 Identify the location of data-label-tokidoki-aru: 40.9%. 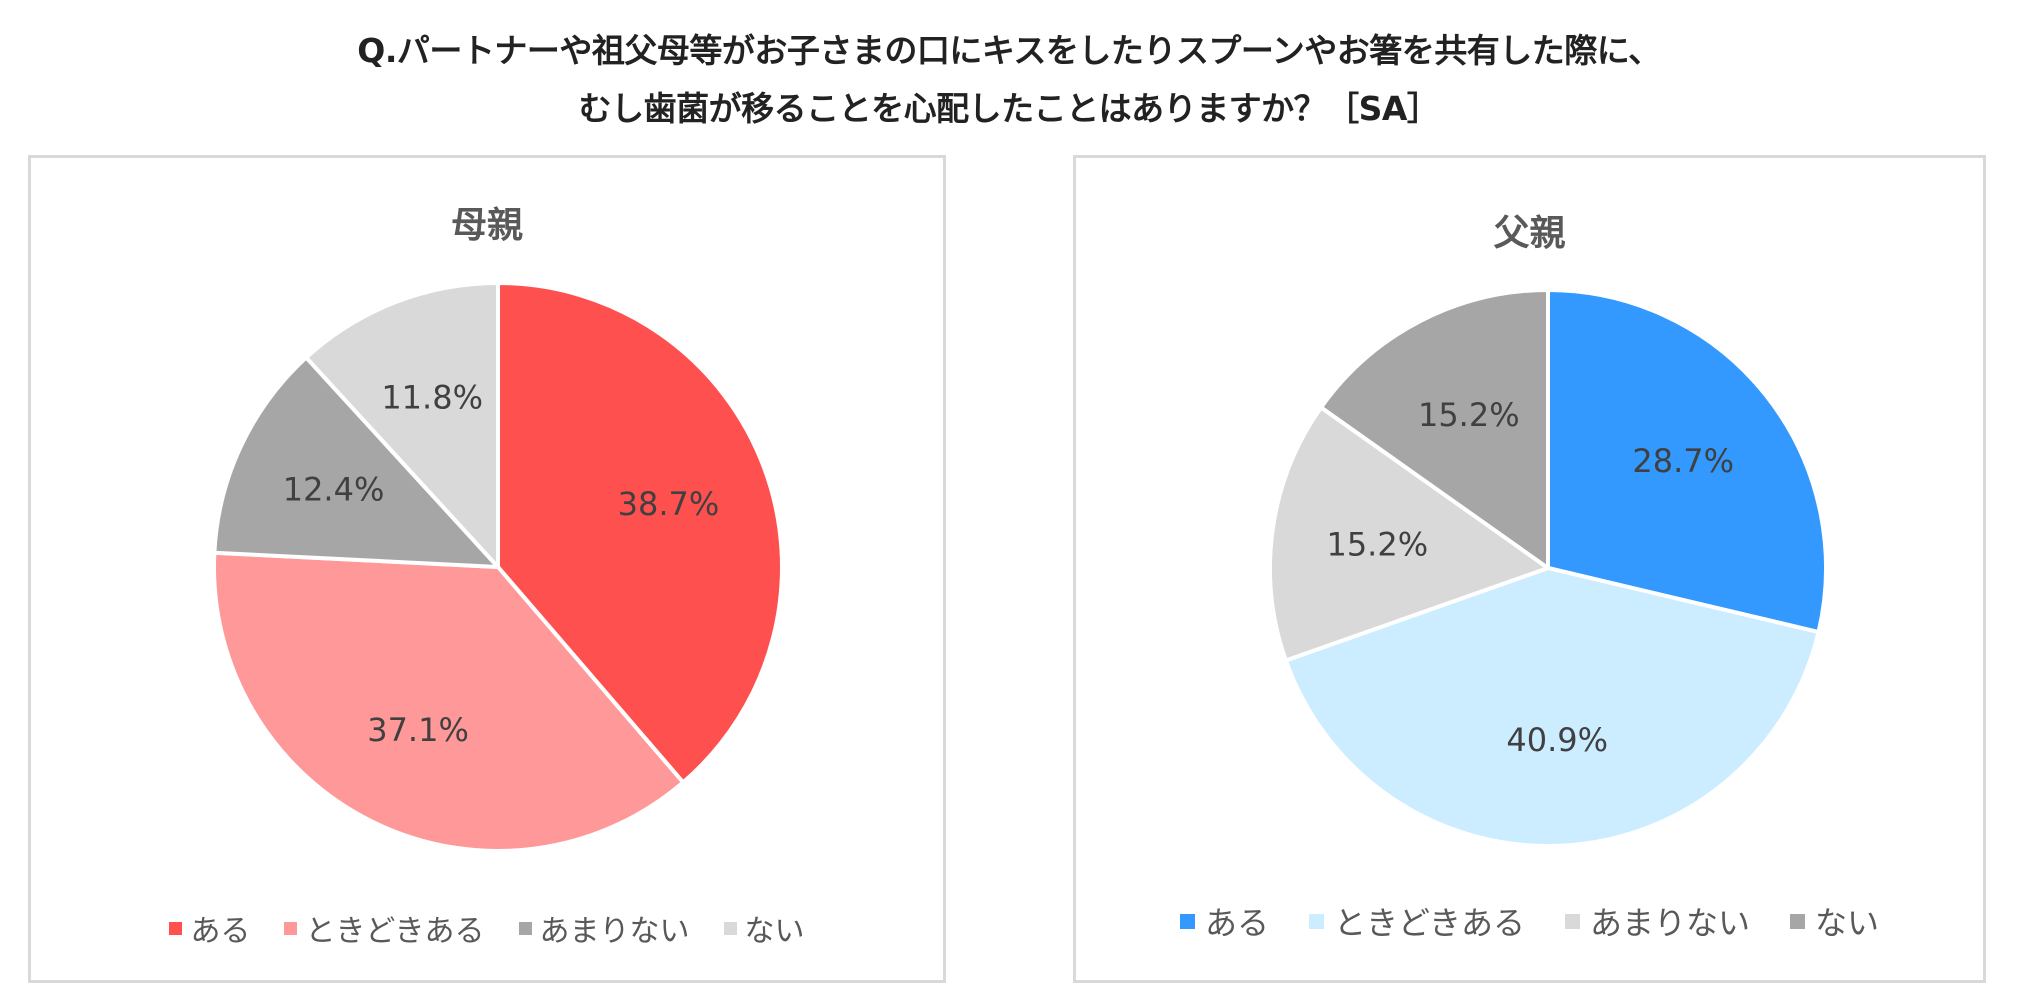
(1557, 740).